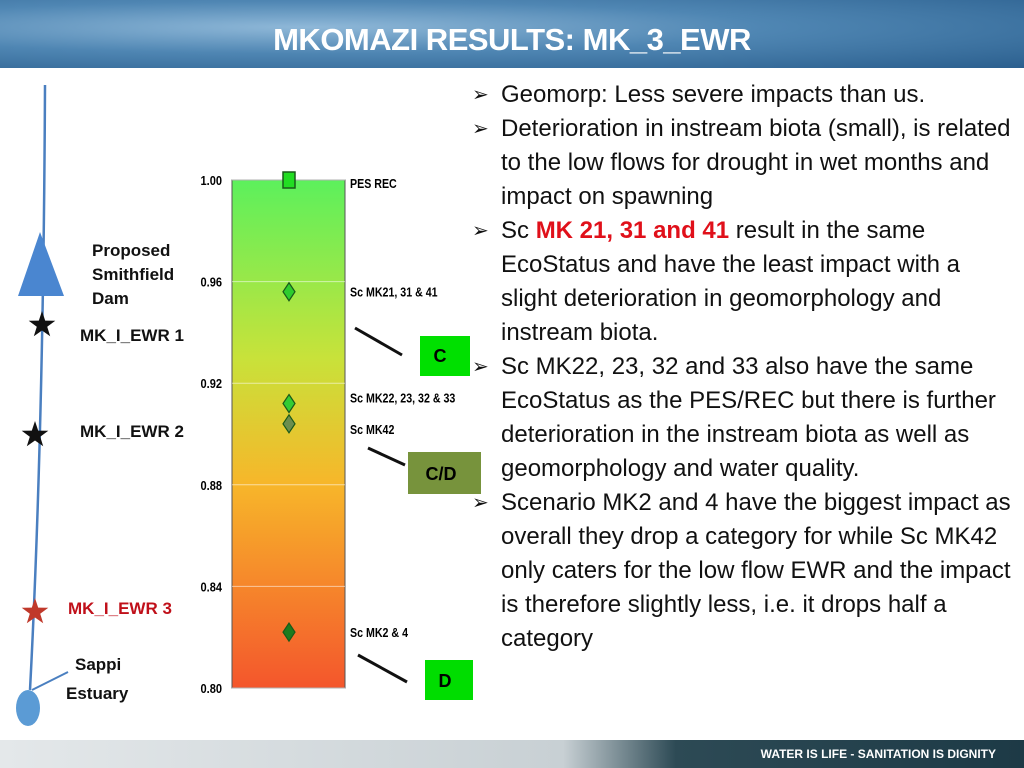 This screenshot has height=768, width=1024. I want to click on dam-icon, so click(41, 264).